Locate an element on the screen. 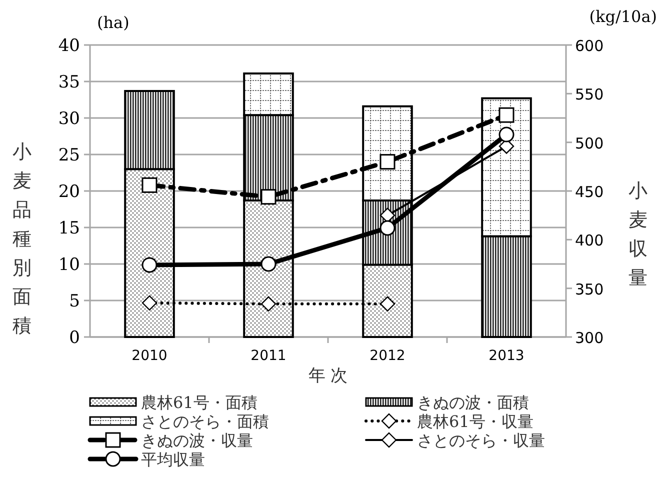 The image size is (659, 480). y-tick-label: 15 is located at coordinates (69, 228).